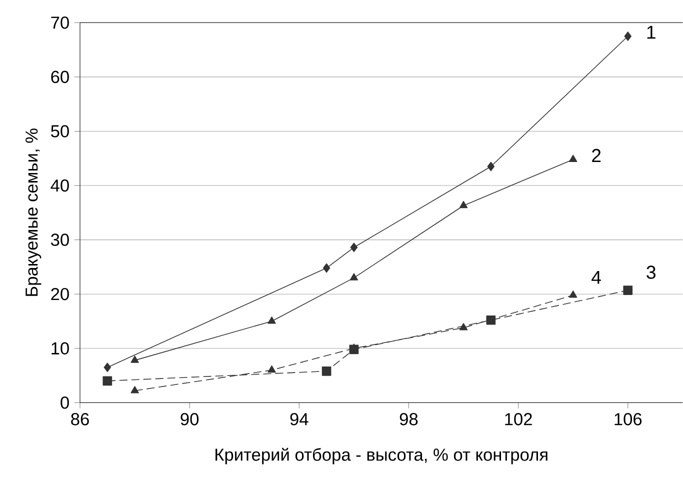 This screenshot has height=492, width=683. Describe the element at coordinates (651, 272) in the screenshot. I see `series-label: 3` at that location.